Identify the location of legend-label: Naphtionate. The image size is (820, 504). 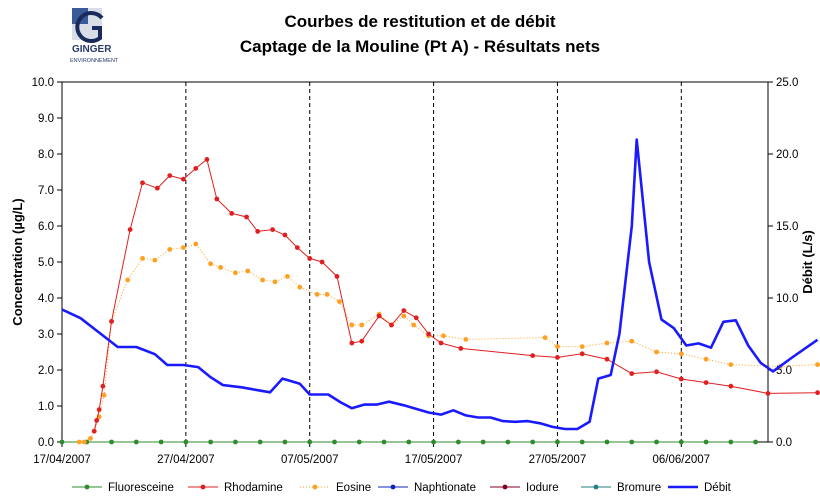
(445, 488).